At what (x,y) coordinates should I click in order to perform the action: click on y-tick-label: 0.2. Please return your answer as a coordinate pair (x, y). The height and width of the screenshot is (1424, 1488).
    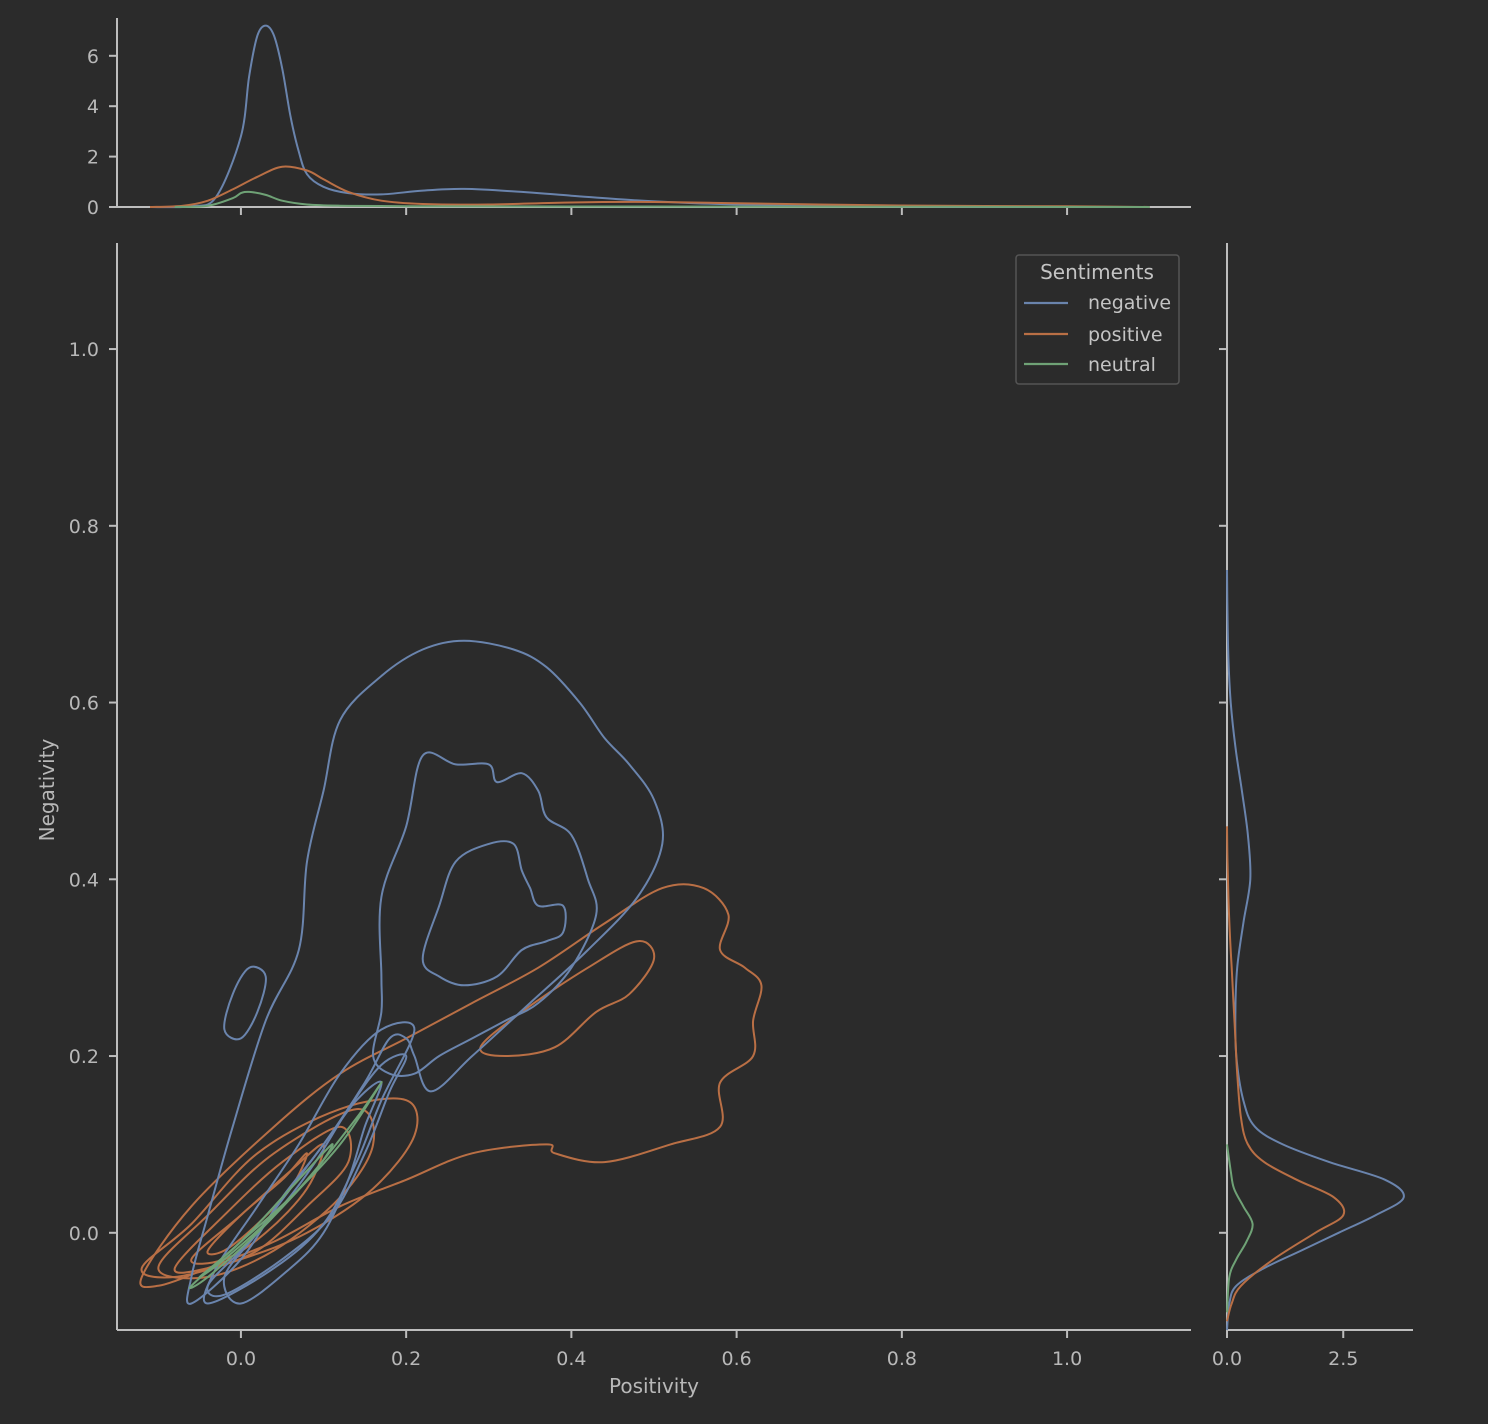
    Looking at the image, I should click on (84, 1057).